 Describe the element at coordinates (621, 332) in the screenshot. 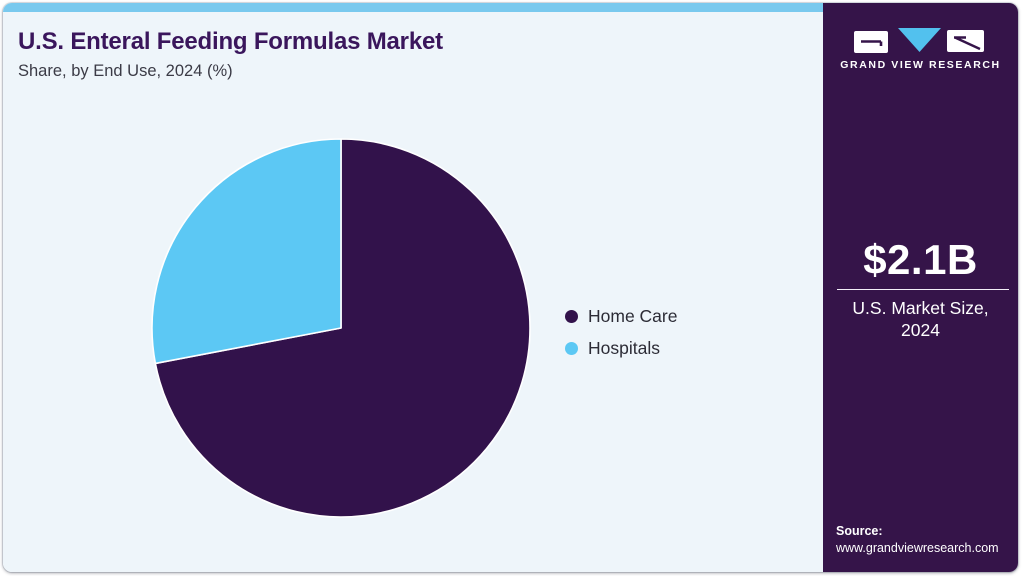

I see `chart-legend: Home Care Hospitals` at that location.